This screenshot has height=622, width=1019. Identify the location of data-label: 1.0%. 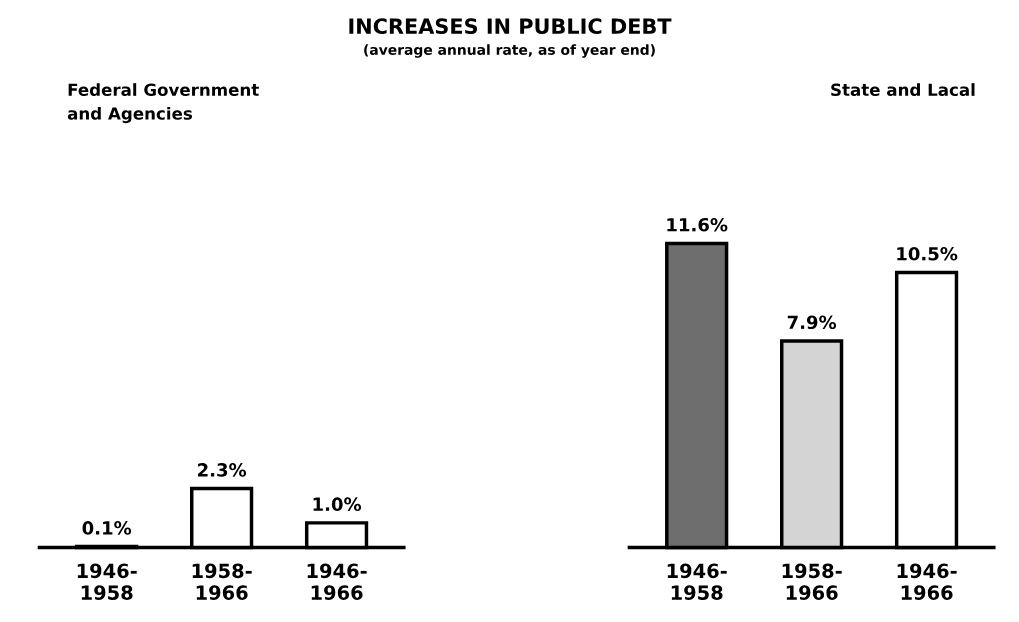
(337, 504).